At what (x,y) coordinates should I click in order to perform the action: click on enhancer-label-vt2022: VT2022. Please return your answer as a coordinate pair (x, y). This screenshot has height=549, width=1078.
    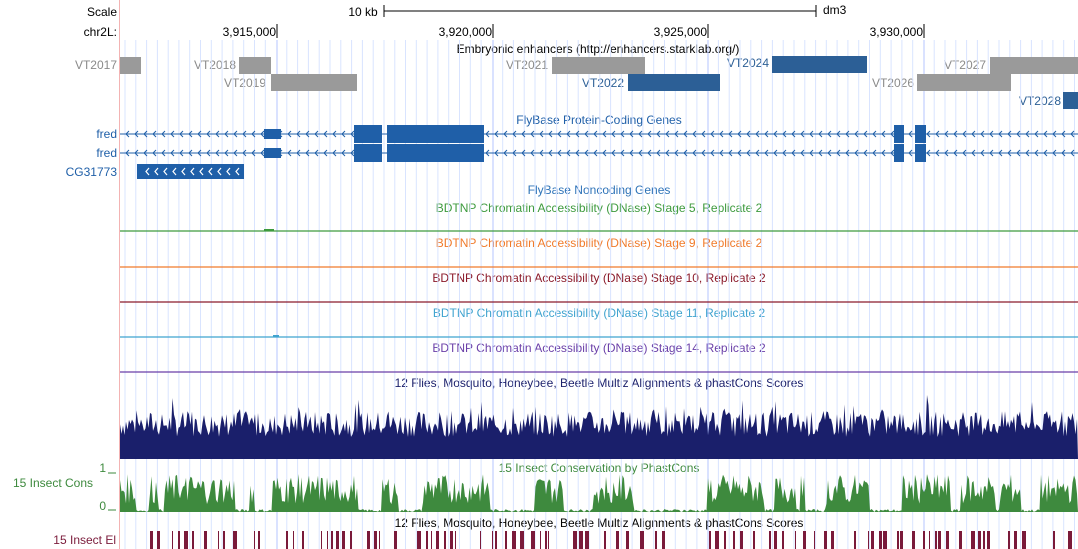
    Looking at the image, I should click on (602, 83).